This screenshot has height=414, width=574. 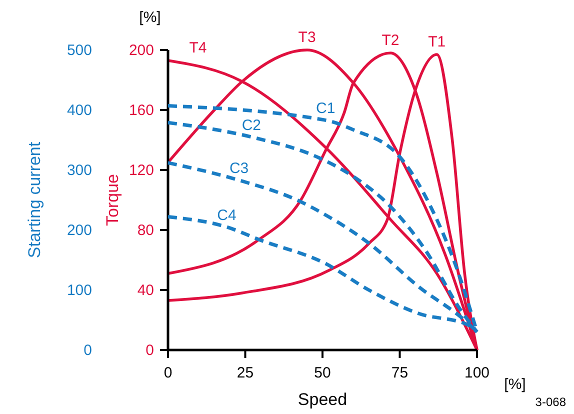 What do you see at coordinates (322, 373) in the screenshot?
I see `x-tick-label: 50` at bounding box center [322, 373].